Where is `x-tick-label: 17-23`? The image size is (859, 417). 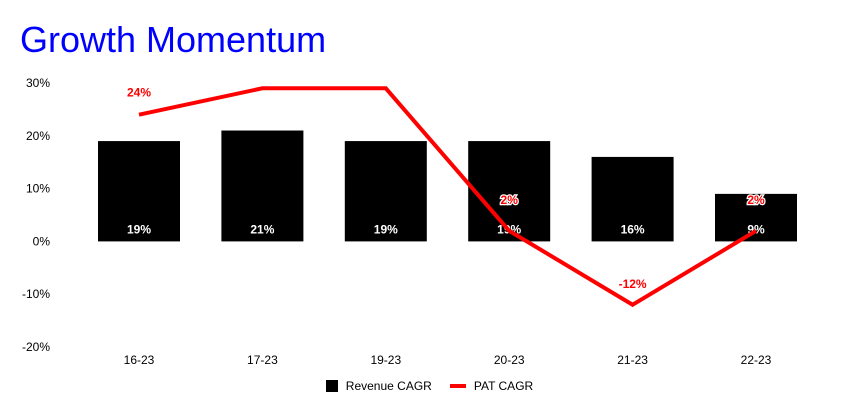
x-tick-label: 17-23 is located at coordinates (262, 360).